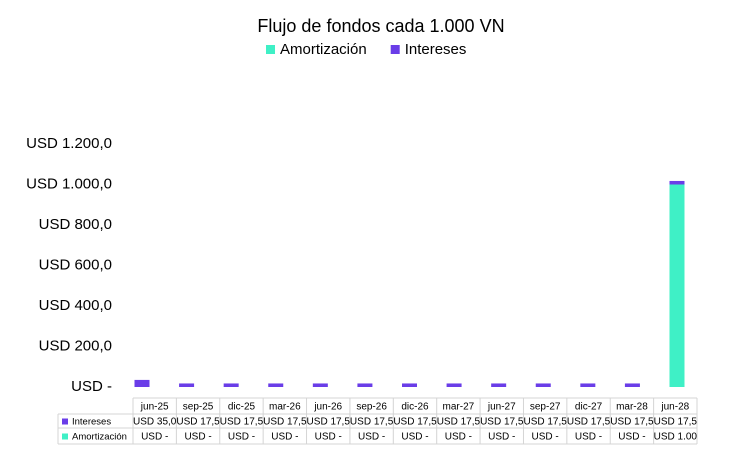  Describe the element at coordinates (676, 437) in the screenshot. I see `table-cell: USD 1.00` at that location.